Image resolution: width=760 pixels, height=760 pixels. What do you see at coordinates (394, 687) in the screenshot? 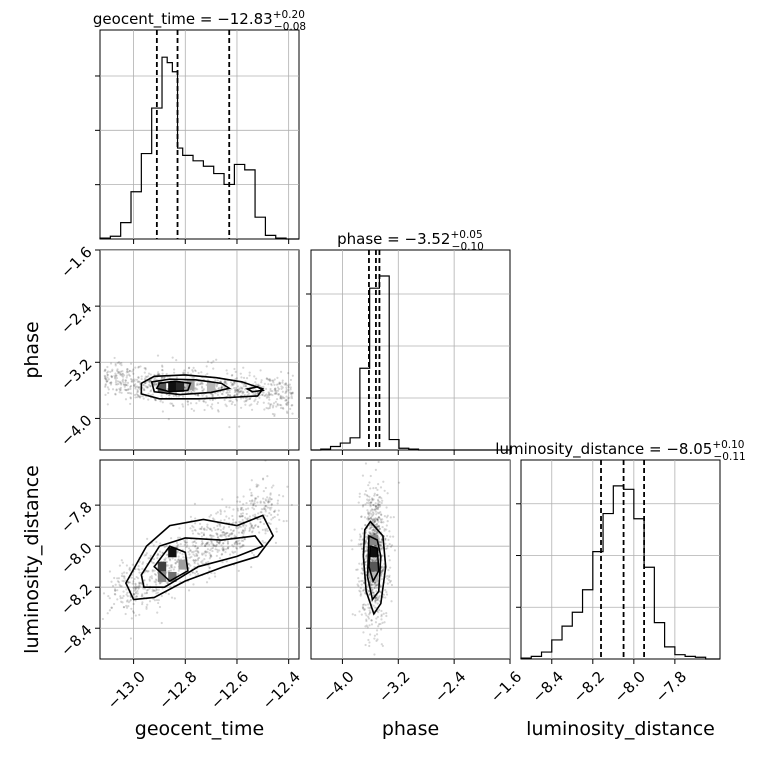
I see `x-tick-label-phase: −3.2` at bounding box center [394, 687].